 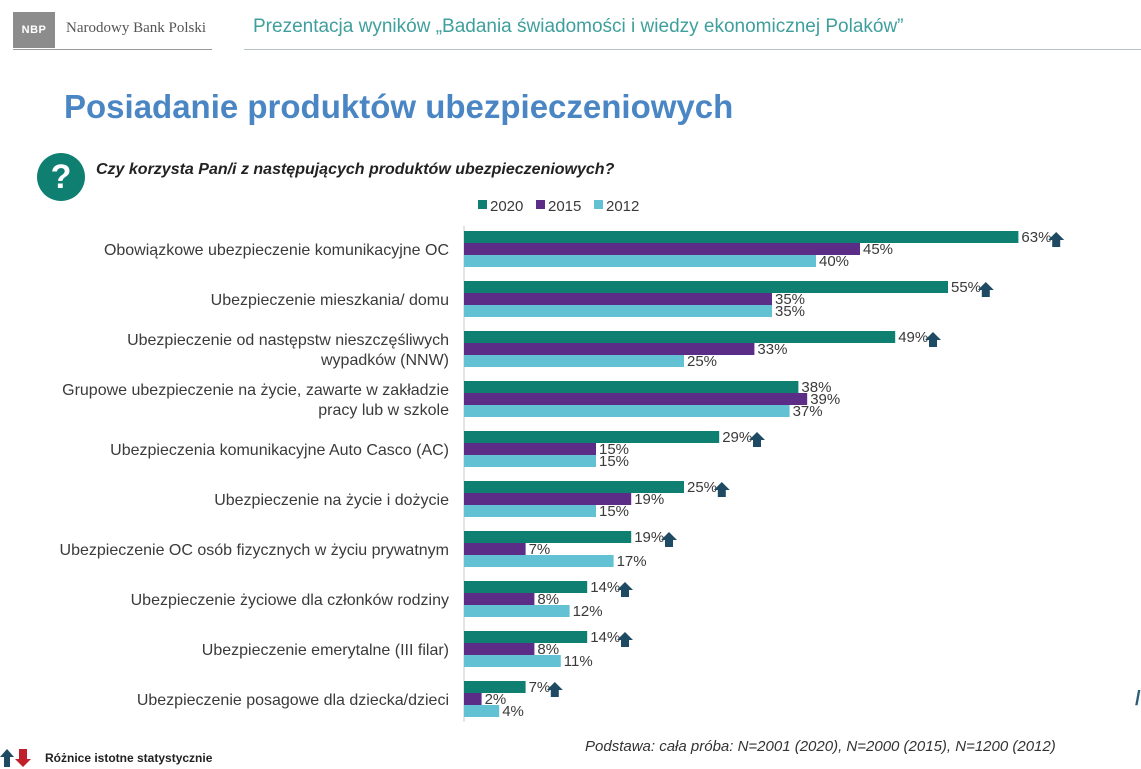 I want to click on legend-swatch-2012, so click(x=598, y=204).